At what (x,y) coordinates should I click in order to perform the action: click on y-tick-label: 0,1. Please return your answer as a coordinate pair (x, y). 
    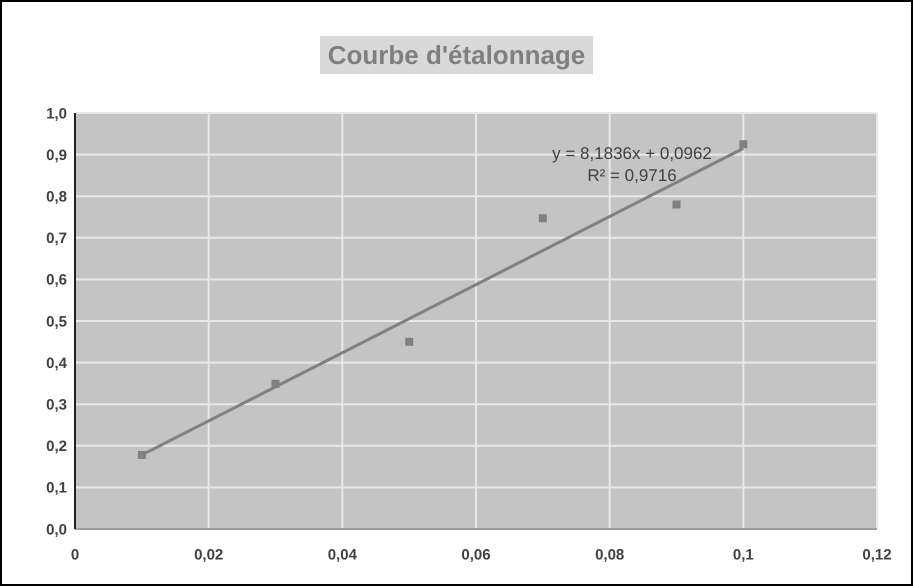
    Looking at the image, I should click on (56, 488).